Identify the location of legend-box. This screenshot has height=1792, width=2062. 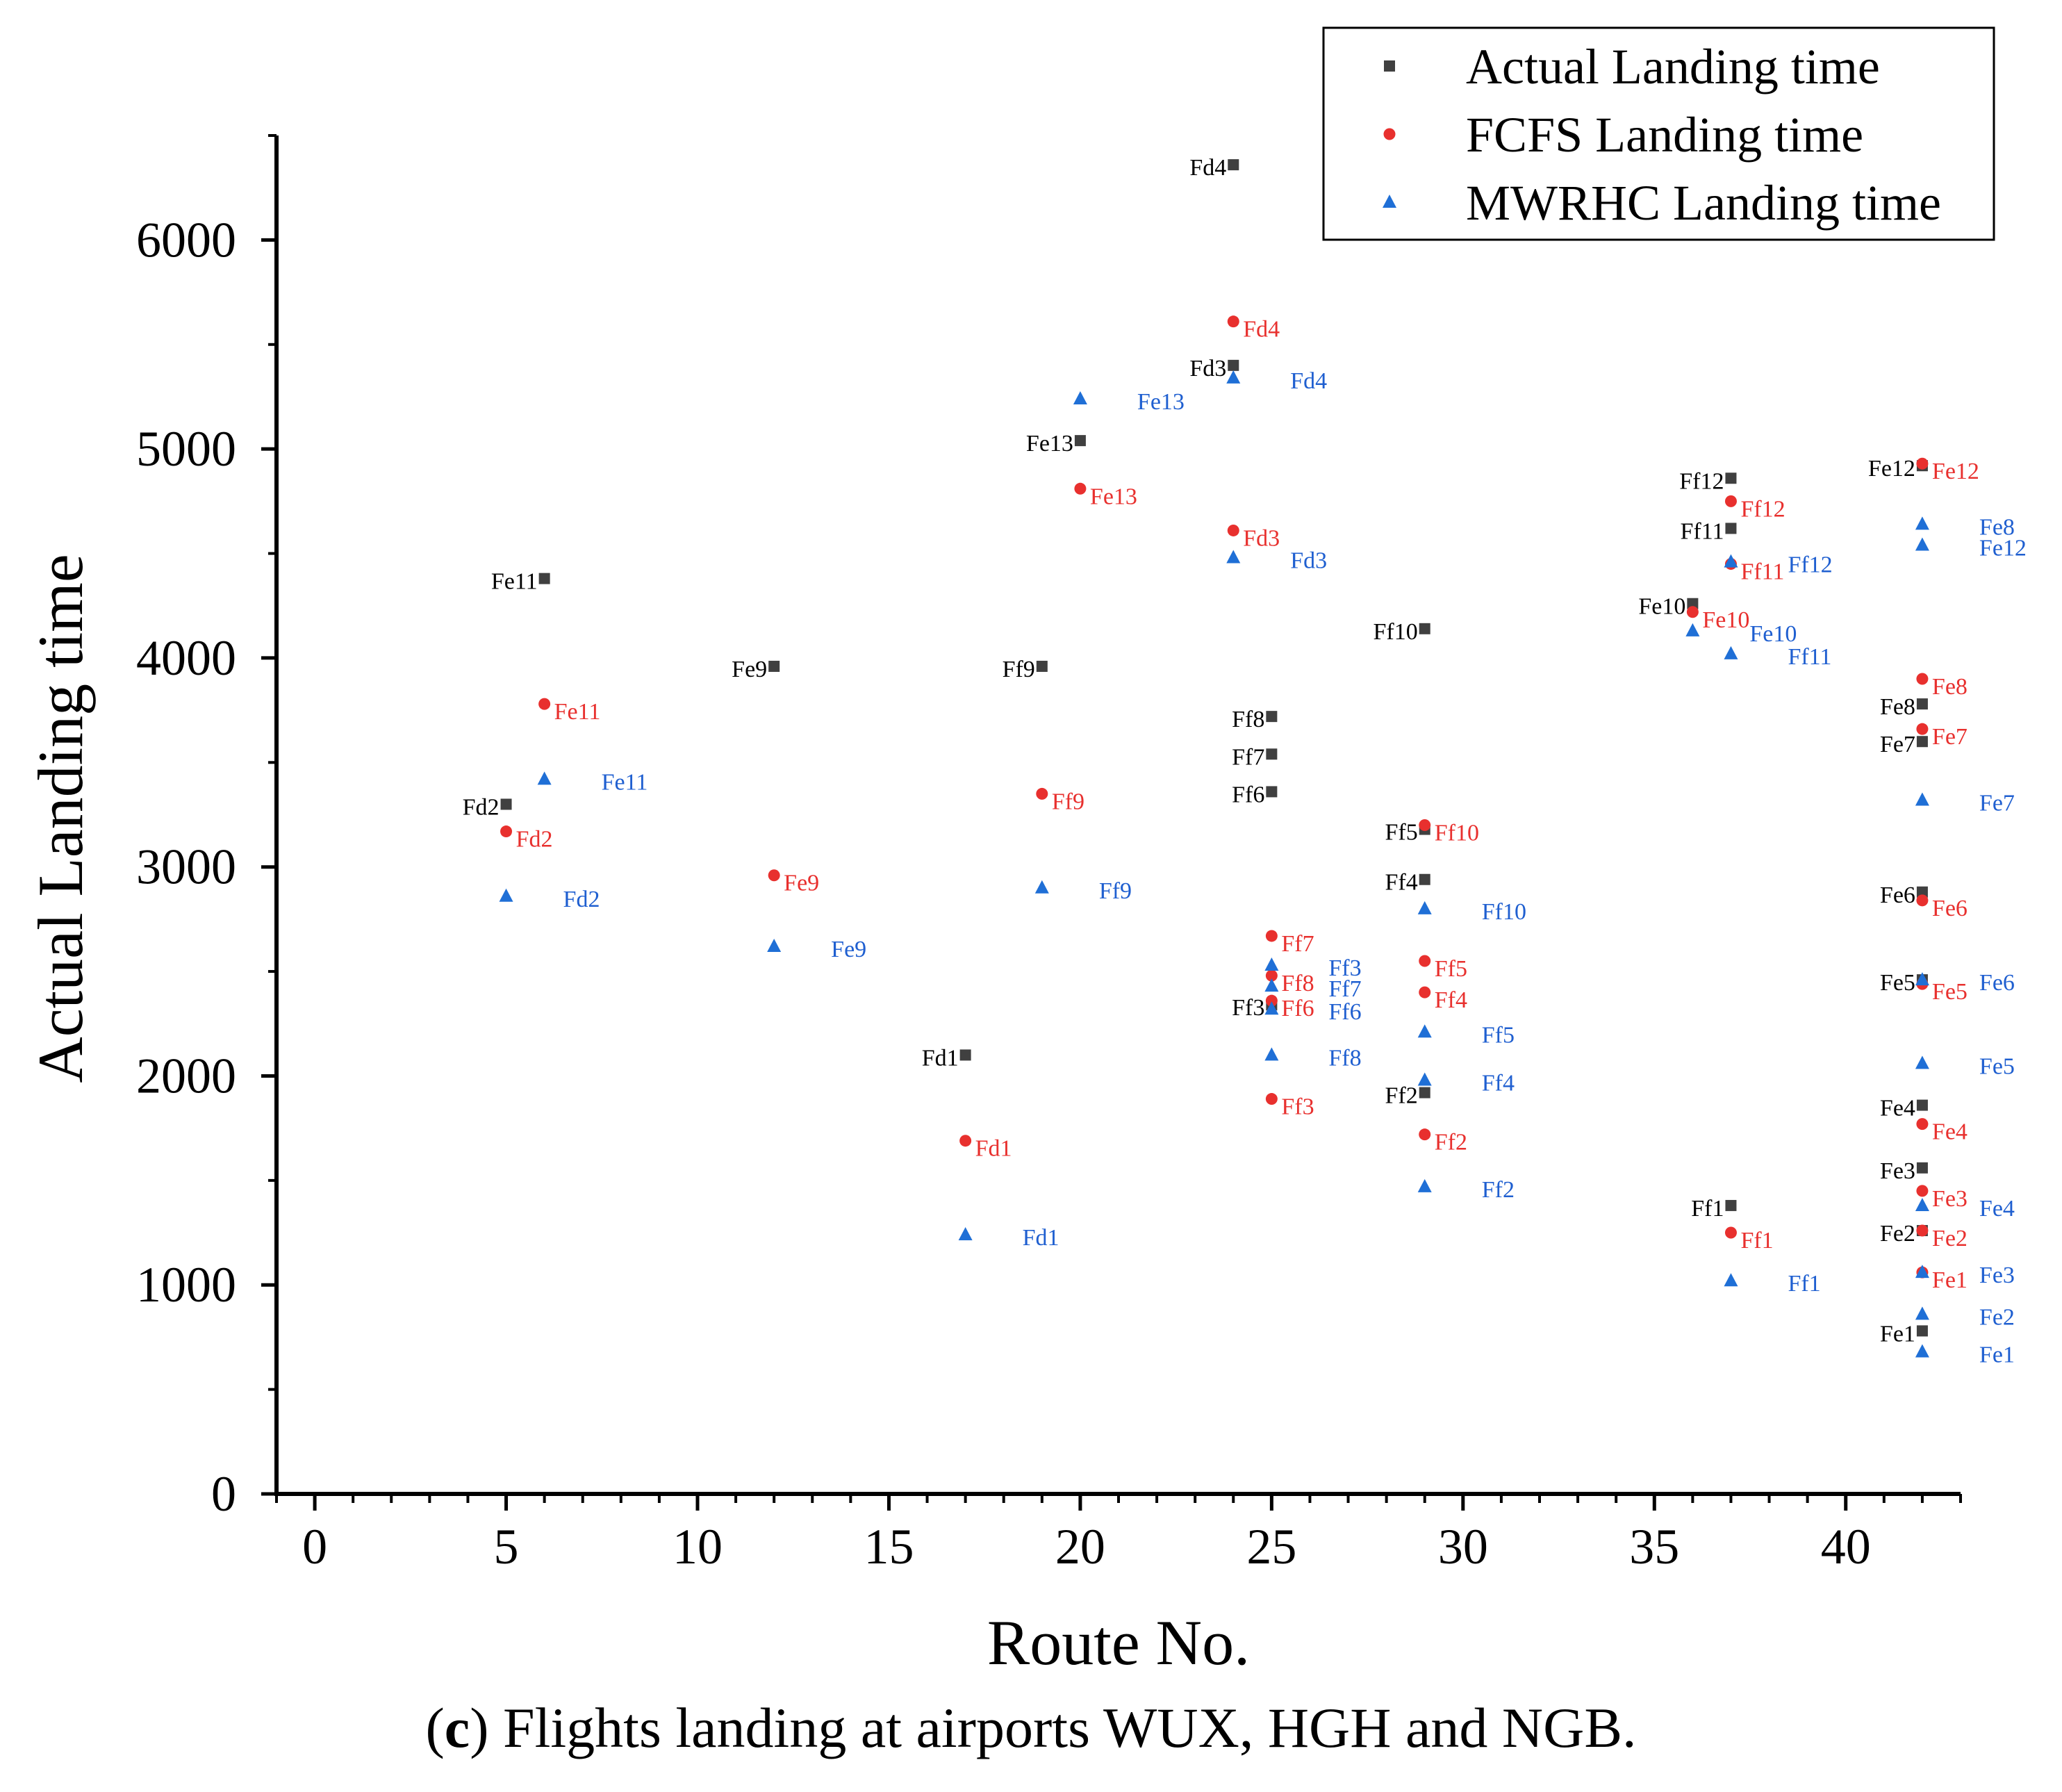
(1658, 134).